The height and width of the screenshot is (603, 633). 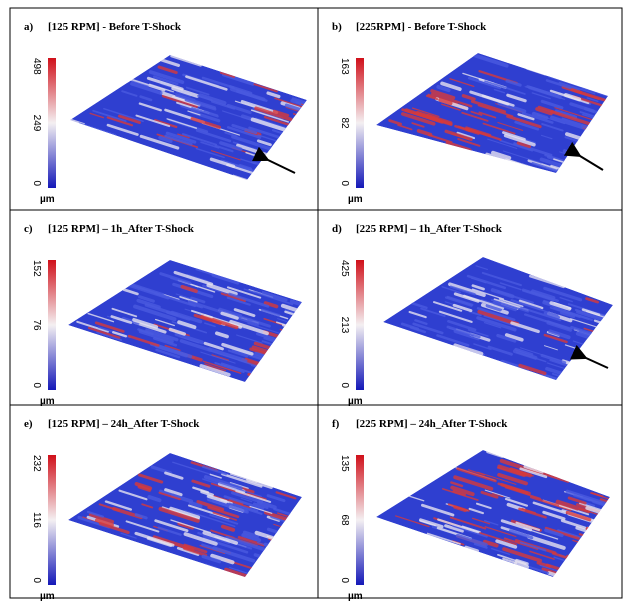 I want to click on arrow, so click(x=583, y=156).